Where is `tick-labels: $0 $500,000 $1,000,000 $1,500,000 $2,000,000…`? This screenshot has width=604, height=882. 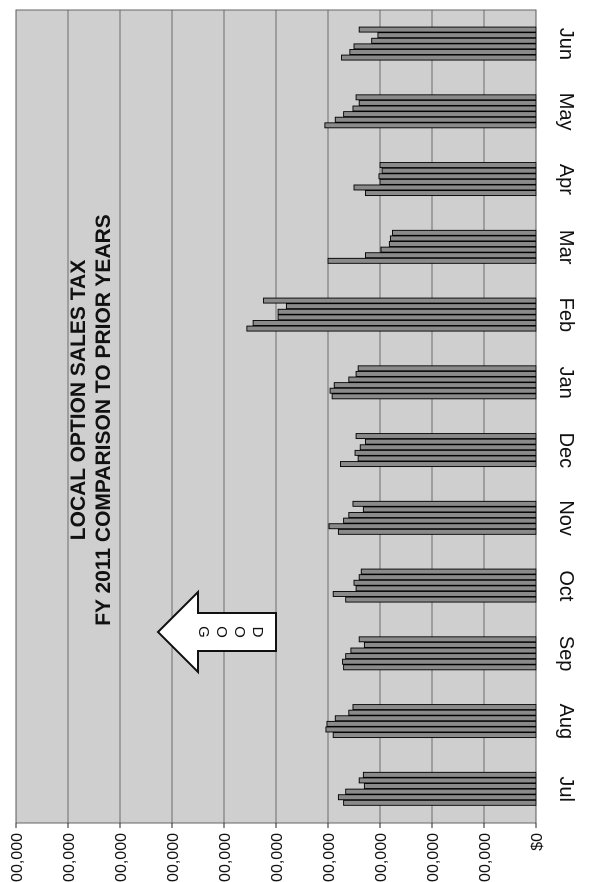 tick-labels: $0 $500,000 $1,000,000 $1,500,000 $2,000,000… is located at coordinates (277, 857).